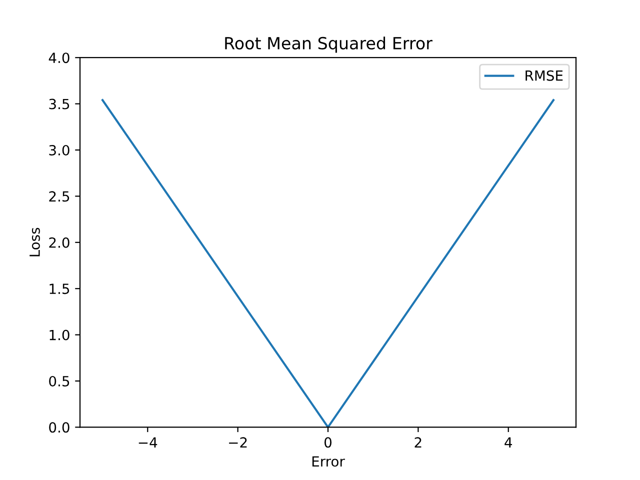  Describe the element at coordinates (60, 335) in the screenshot. I see `y-tick-label: 1.0` at that location.